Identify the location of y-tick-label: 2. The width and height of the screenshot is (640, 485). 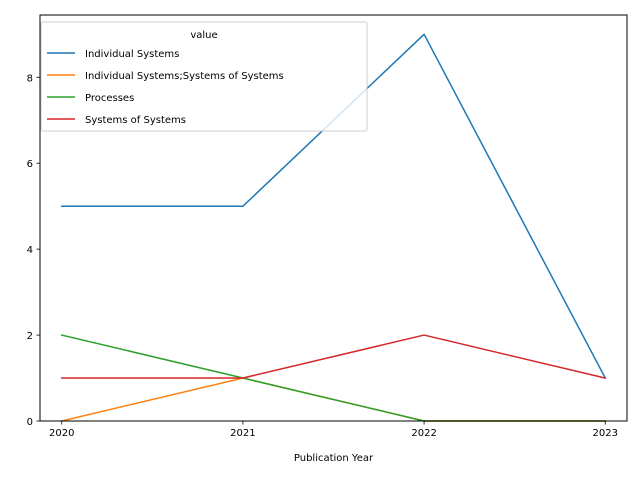
(30, 336).